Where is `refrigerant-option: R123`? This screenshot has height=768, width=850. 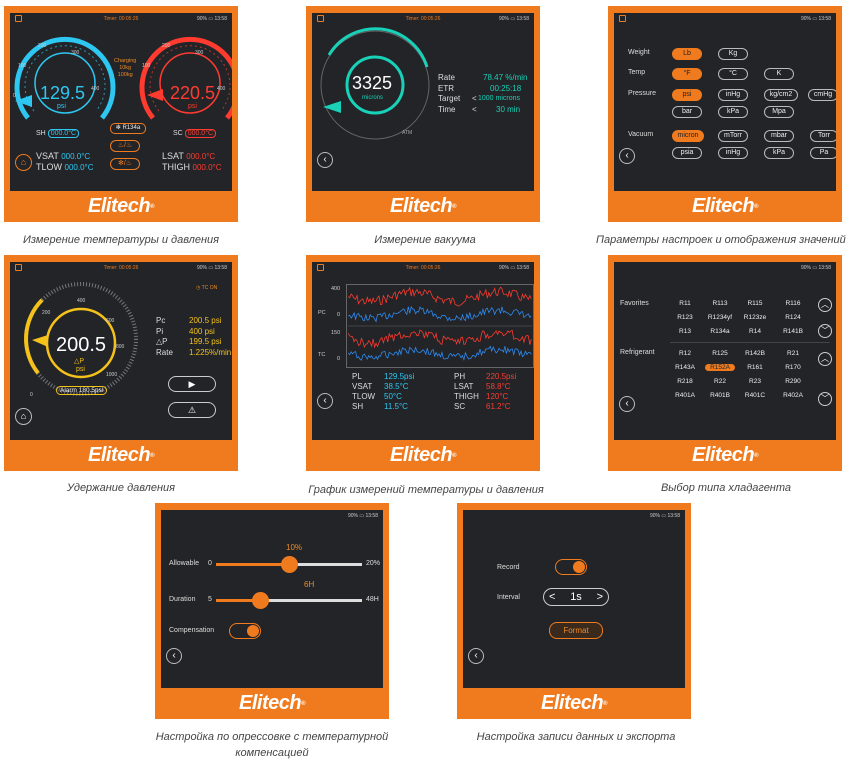
refrigerant-option: R123 is located at coordinates (685, 317).